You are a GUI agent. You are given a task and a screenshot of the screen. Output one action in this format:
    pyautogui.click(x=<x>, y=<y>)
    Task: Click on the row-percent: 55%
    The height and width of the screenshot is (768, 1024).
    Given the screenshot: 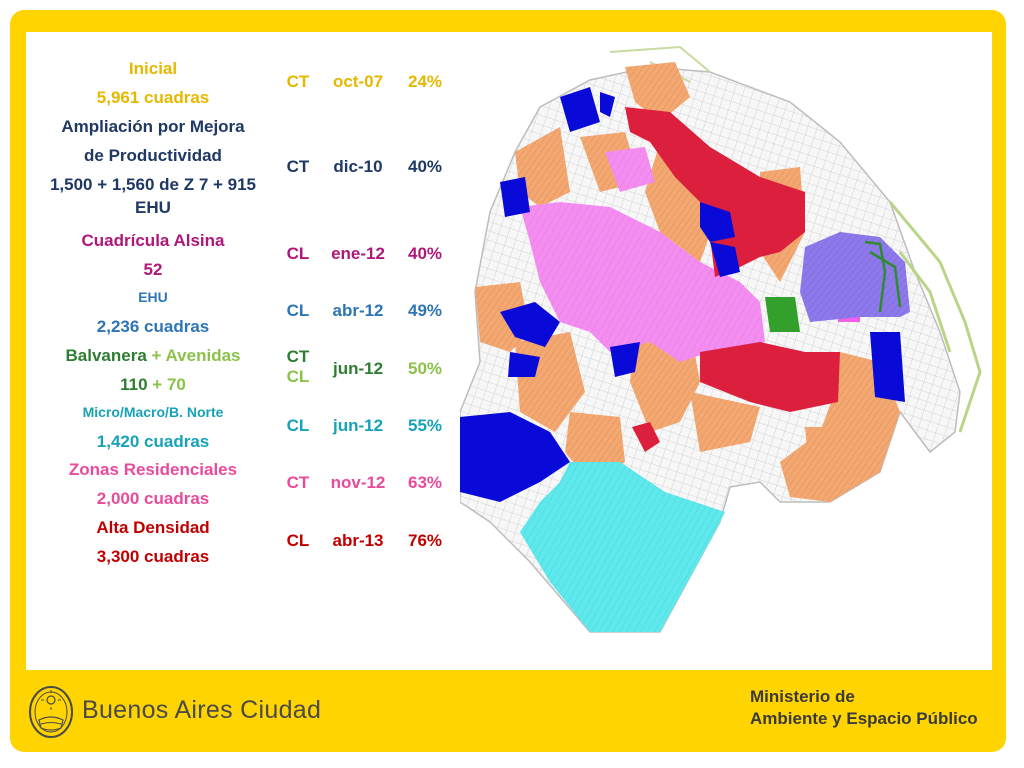 What is the action you would take?
    pyautogui.click(x=425, y=425)
    